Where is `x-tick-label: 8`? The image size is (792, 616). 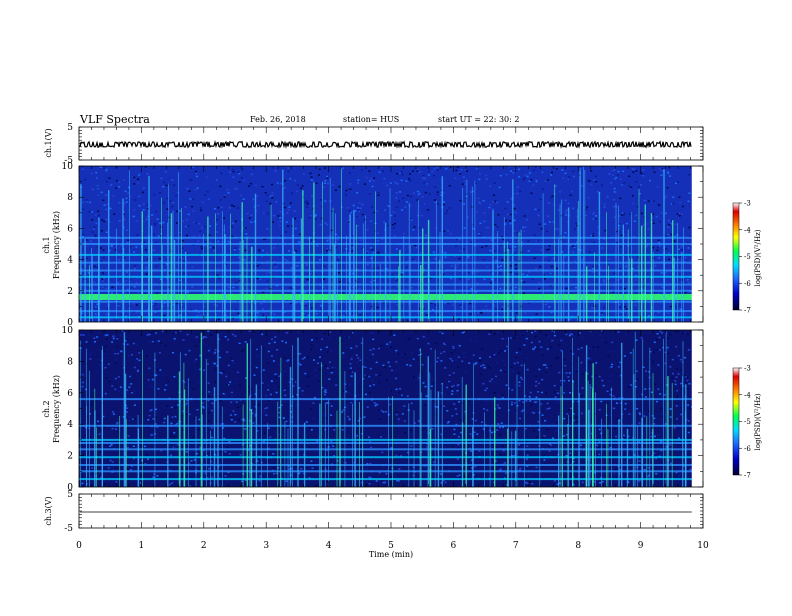
x-tick-label: 8 is located at coordinates (578, 546).